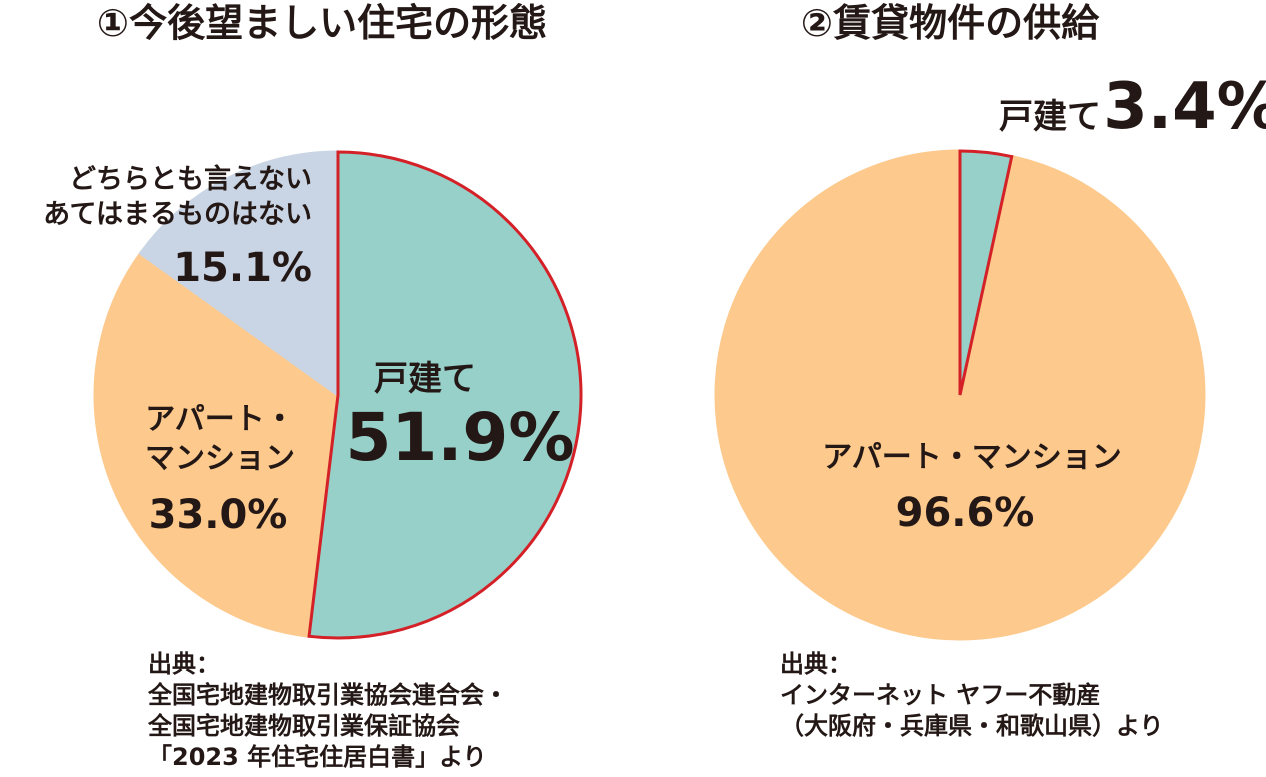  What do you see at coordinates (972, 726) in the screenshot?
I see `source-note: （大阪府・兵庫県・和歌山県）より` at bounding box center [972, 726].